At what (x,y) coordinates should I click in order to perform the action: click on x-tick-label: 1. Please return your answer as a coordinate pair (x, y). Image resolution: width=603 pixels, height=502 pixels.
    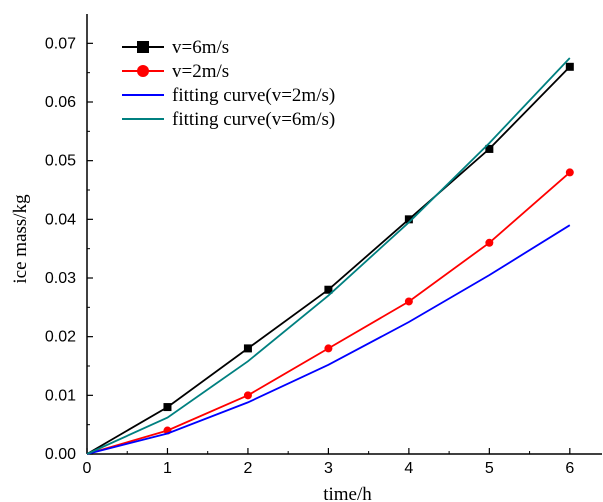
    Looking at the image, I should click on (167, 468).